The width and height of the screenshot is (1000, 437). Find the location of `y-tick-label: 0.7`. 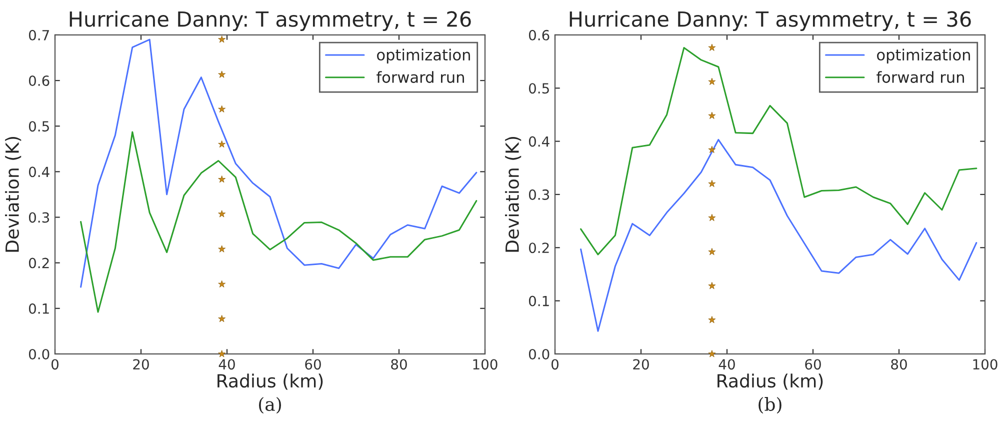

y-tick-label: 0.7 is located at coordinates (38, 35).